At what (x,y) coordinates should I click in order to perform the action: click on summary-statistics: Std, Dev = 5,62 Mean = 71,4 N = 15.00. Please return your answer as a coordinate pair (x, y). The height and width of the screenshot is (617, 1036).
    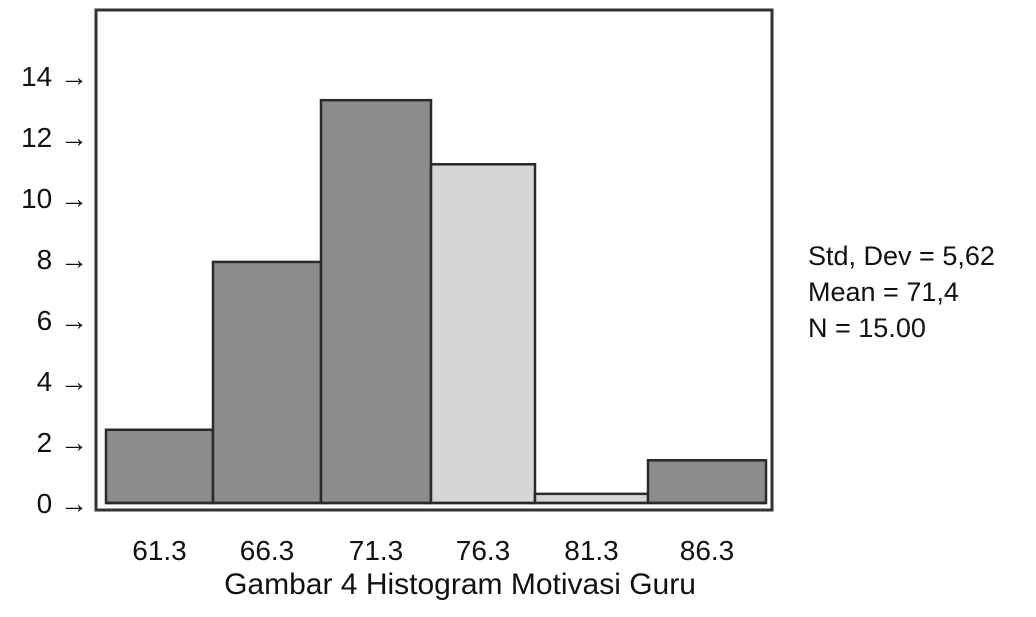
    Looking at the image, I should click on (901, 292).